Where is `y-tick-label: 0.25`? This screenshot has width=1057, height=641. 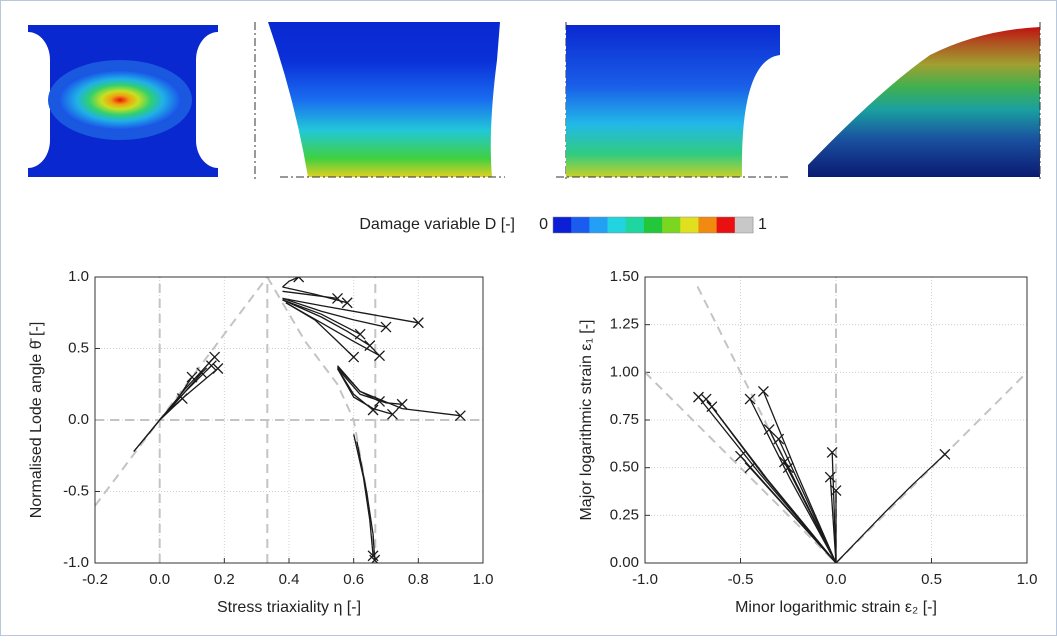
y-tick-label: 0.25 is located at coordinates (624, 514).